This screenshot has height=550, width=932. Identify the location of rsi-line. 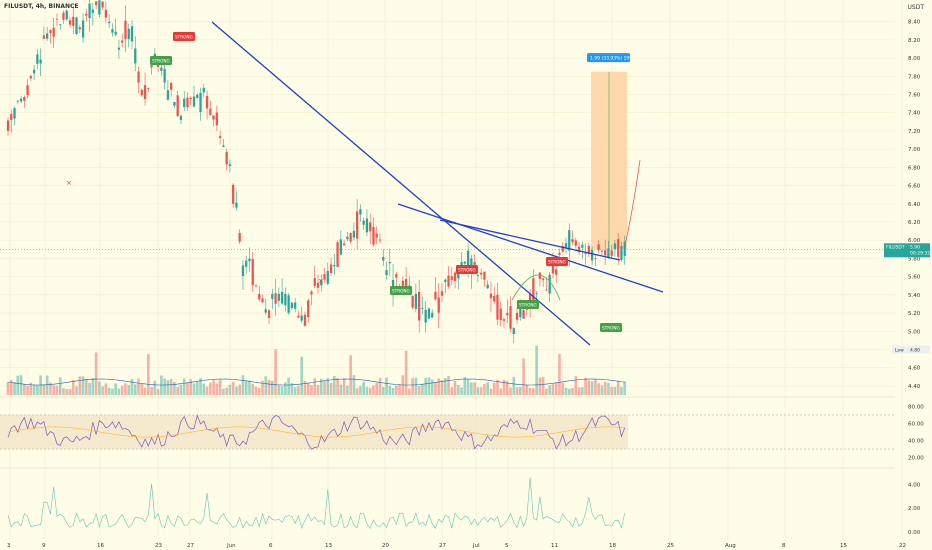
(316, 432).